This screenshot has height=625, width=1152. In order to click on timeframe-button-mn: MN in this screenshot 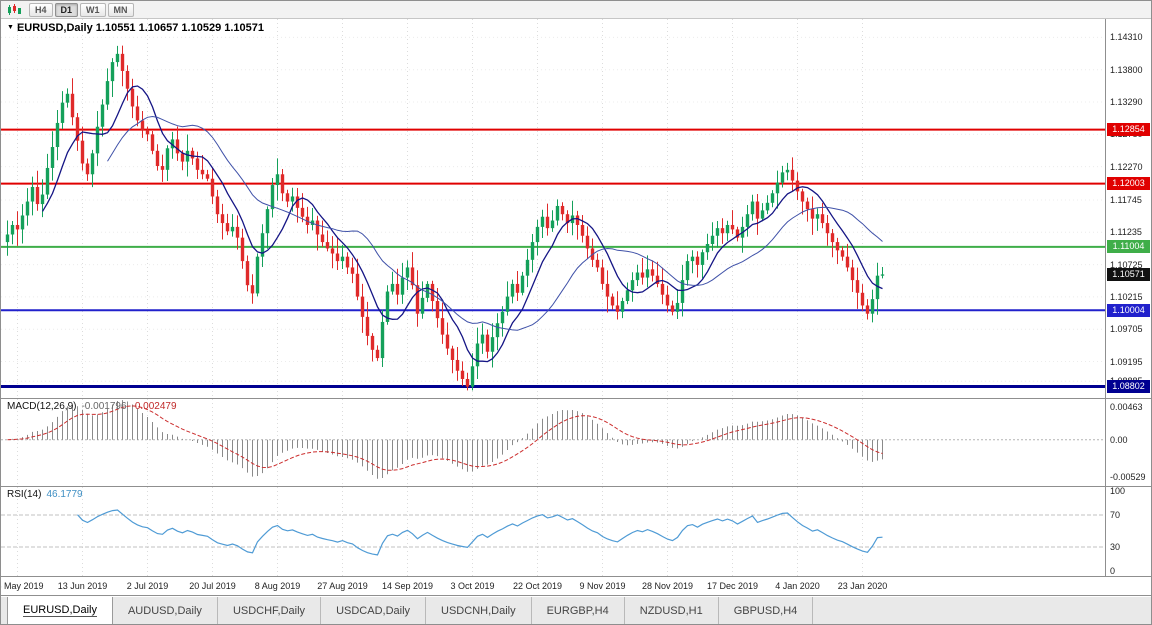, I will do `click(120, 9)`.